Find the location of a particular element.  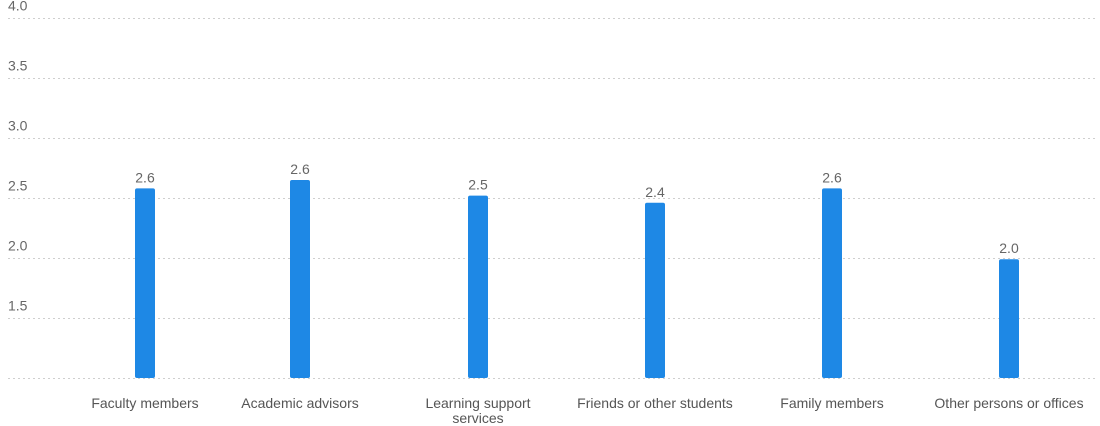

y-tick-label: 3.0 is located at coordinates (18, 126).